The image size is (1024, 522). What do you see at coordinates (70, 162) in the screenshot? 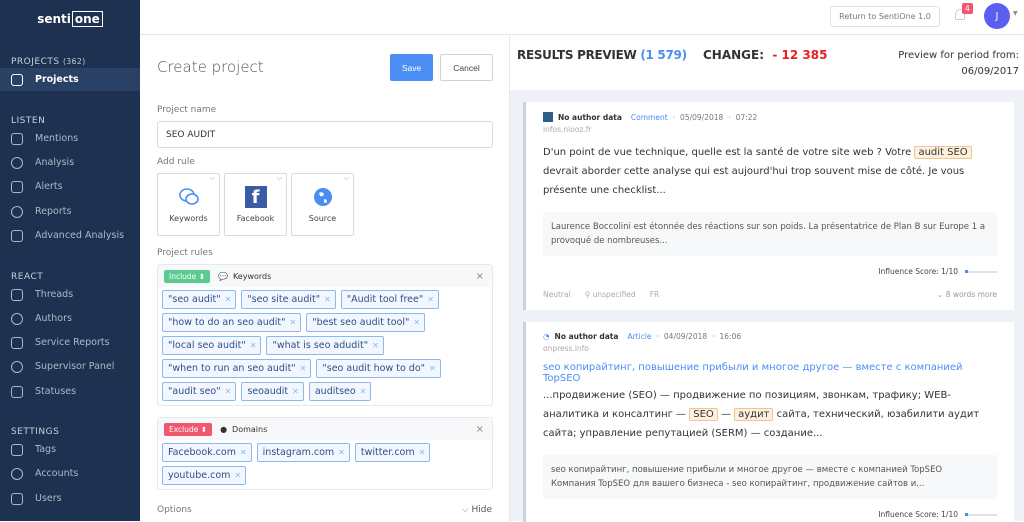
I see `sidebar-item-analysis: Analysis` at bounding box center [70, 162].